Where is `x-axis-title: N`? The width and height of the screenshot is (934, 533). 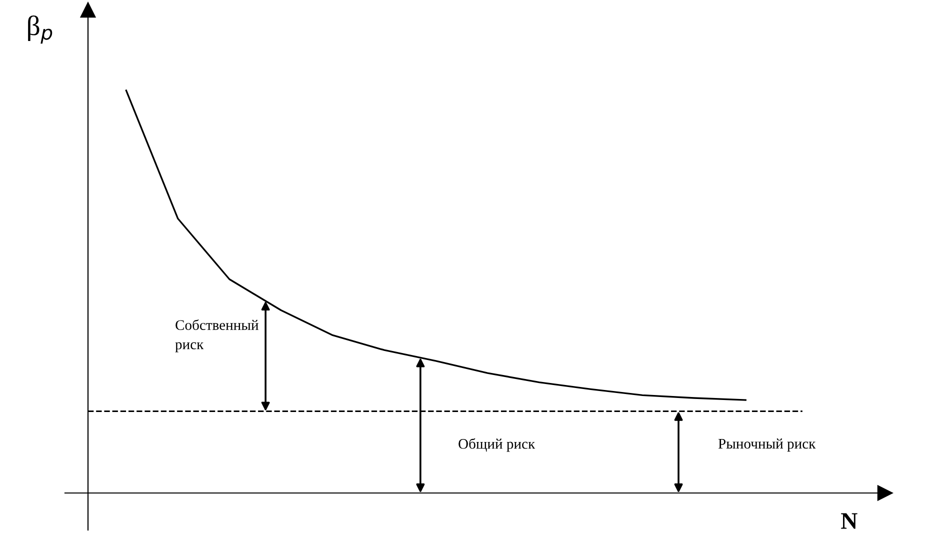 x-axis-title: N is located at coordinates (849, 521).